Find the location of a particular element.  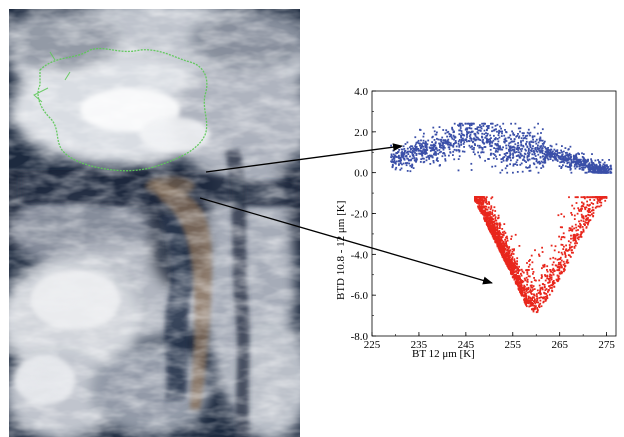

x-tick-label: 225 is located at coordinates (372, 345).